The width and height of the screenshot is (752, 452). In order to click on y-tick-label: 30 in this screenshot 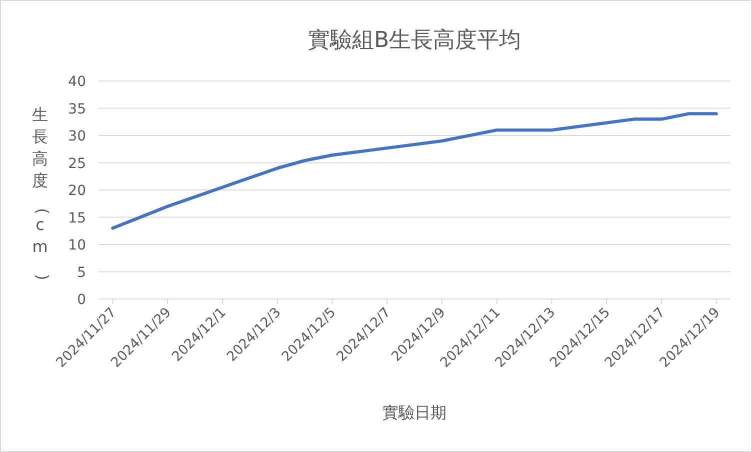, I will do `click(77, 136)`.